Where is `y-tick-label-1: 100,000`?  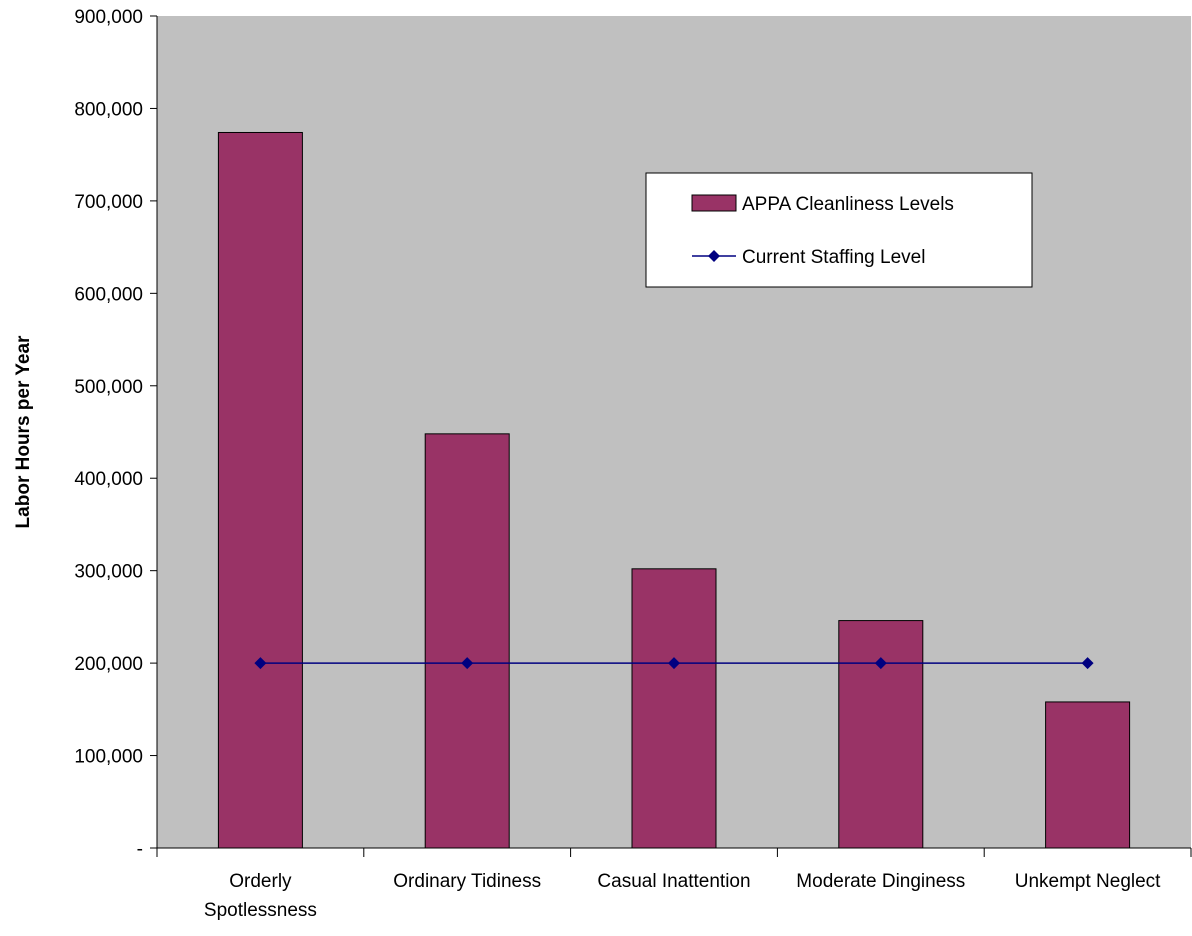
y-tick-label-1: 100,000 is located at coordinates (108, 757).